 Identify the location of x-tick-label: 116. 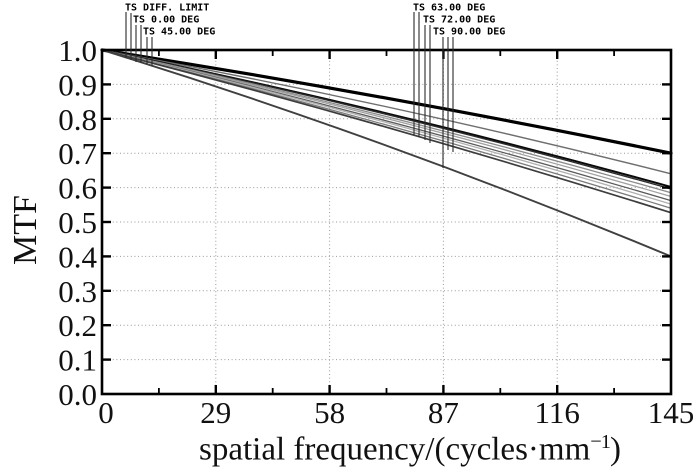
(557, 412).